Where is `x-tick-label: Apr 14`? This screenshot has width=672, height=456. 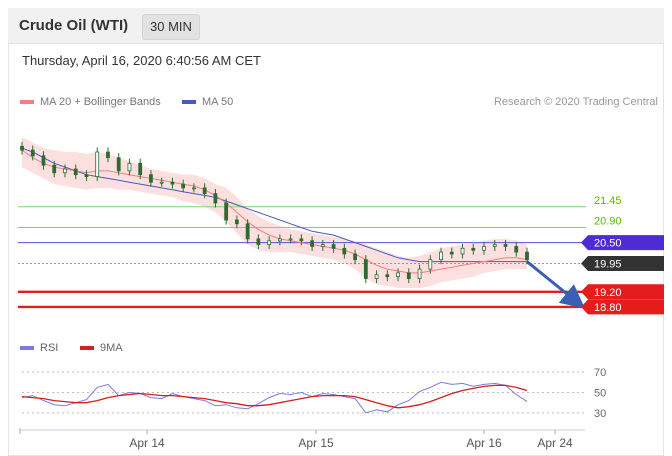 x-tick-label: Apr 14 is located at coordinates (147, 443).